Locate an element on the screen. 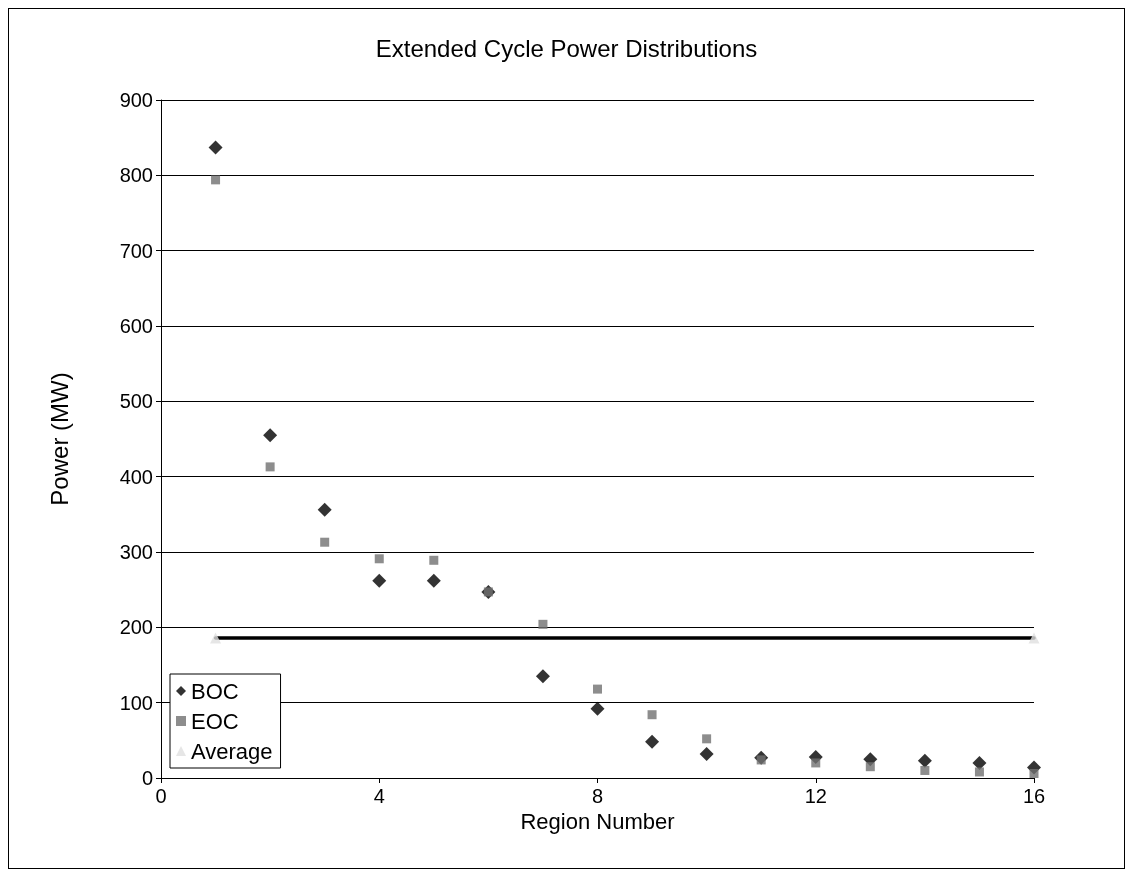 The height and width of the screenshot is (877, 1133). y-axis-title: Power (MW) is located at coordinates (59, 439).